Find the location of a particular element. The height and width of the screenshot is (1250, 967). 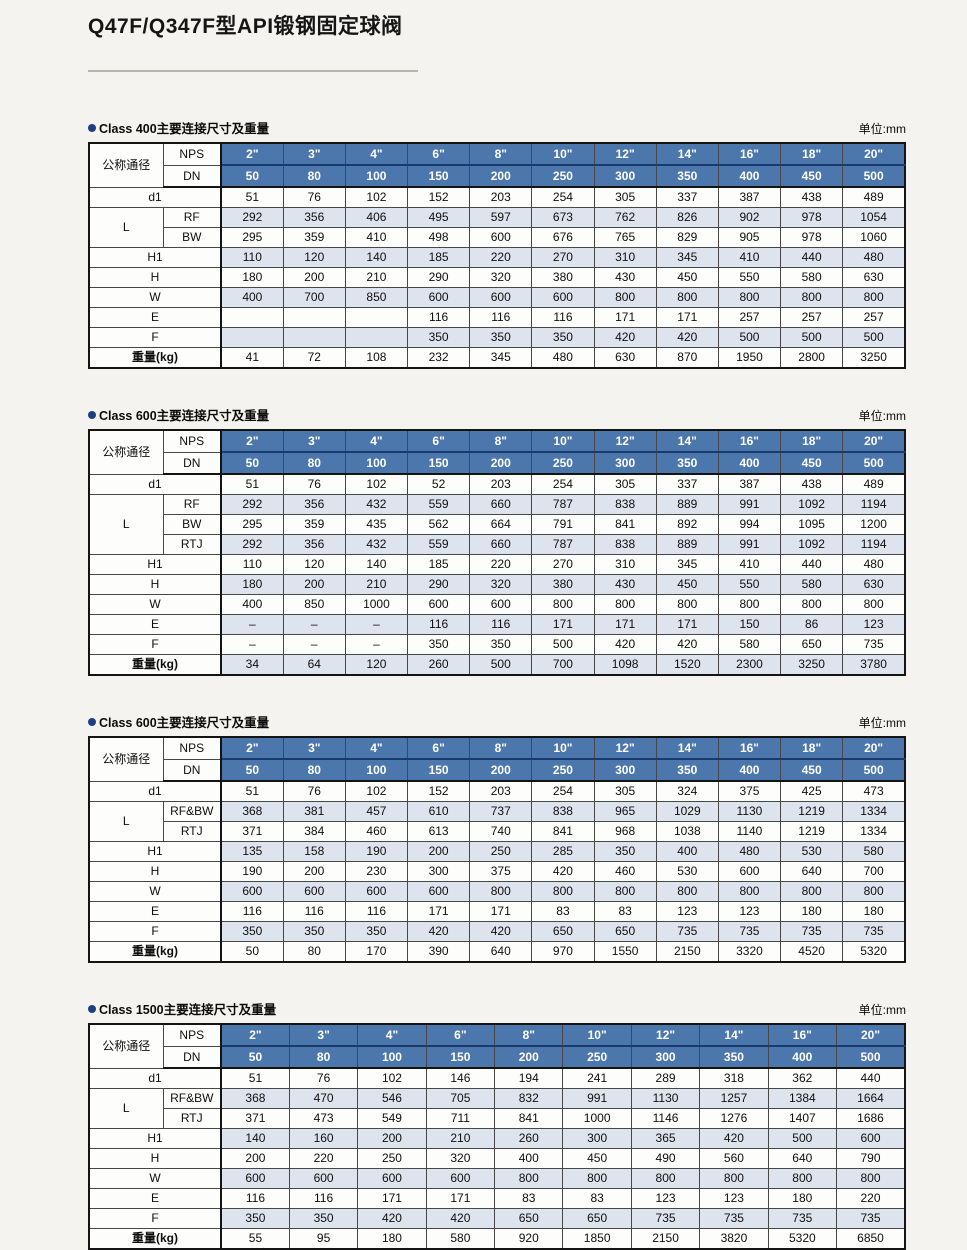

row-label: RF&BW is located at coordinates (192, 1098).